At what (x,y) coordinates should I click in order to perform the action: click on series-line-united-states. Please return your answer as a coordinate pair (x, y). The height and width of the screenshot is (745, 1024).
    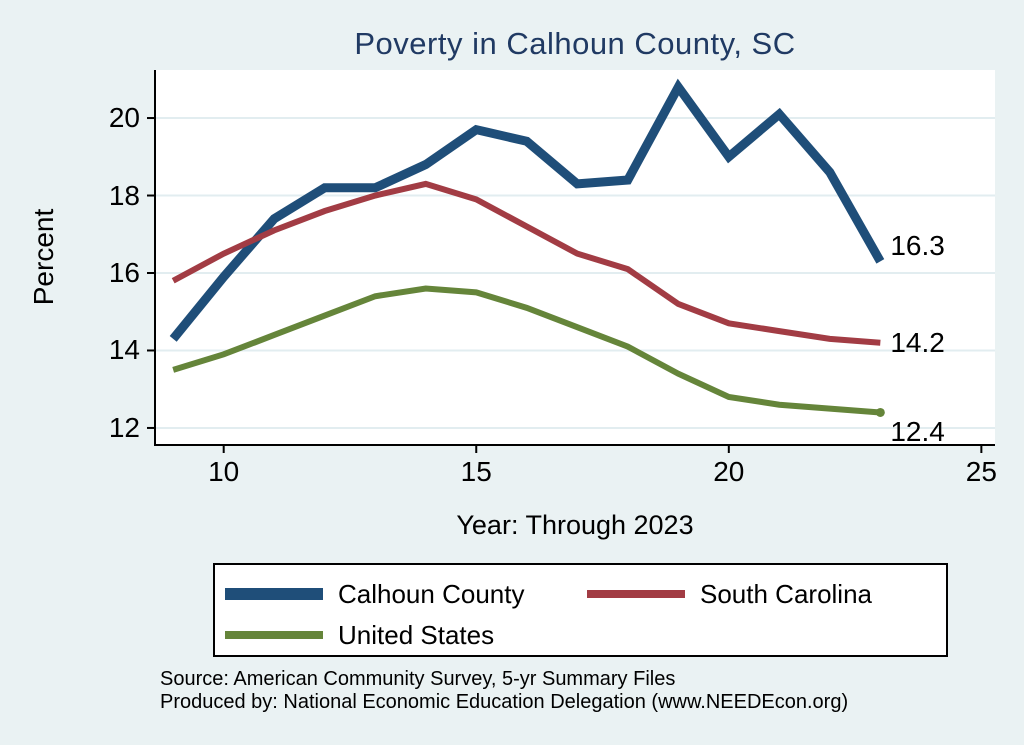
    Looking at the image, I should click on (526, 350).